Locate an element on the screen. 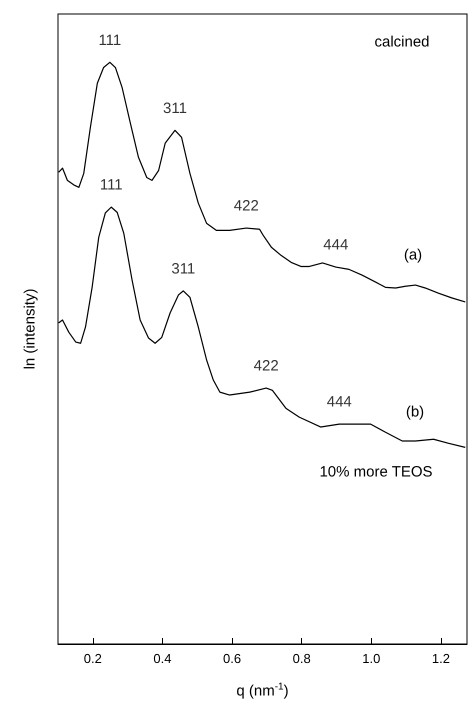 The width and height of the screenshot is (468, 711). annotation: (a) is located at coordinates (413, 255).